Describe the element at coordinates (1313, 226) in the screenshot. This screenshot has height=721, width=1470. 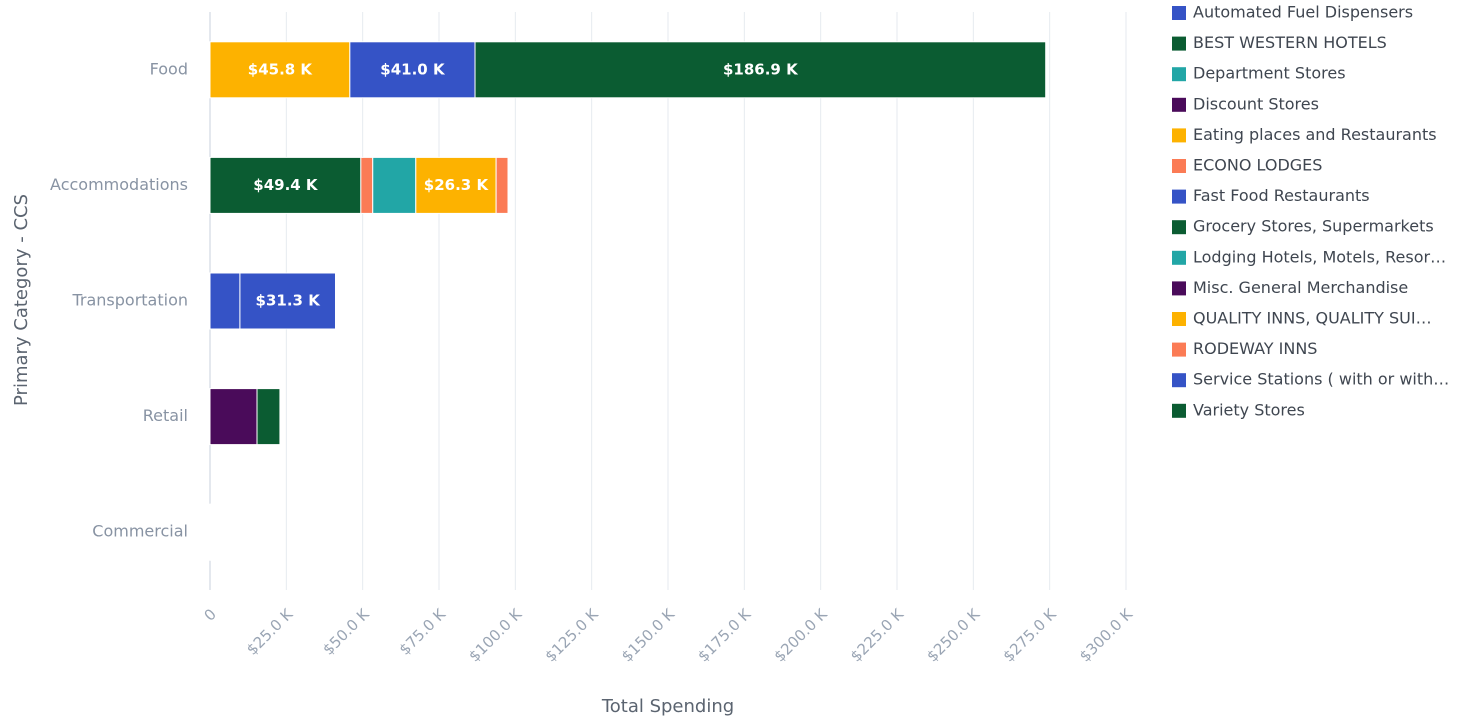
I see `legend-label: Grocery Stores, Supermarkets` at that location.